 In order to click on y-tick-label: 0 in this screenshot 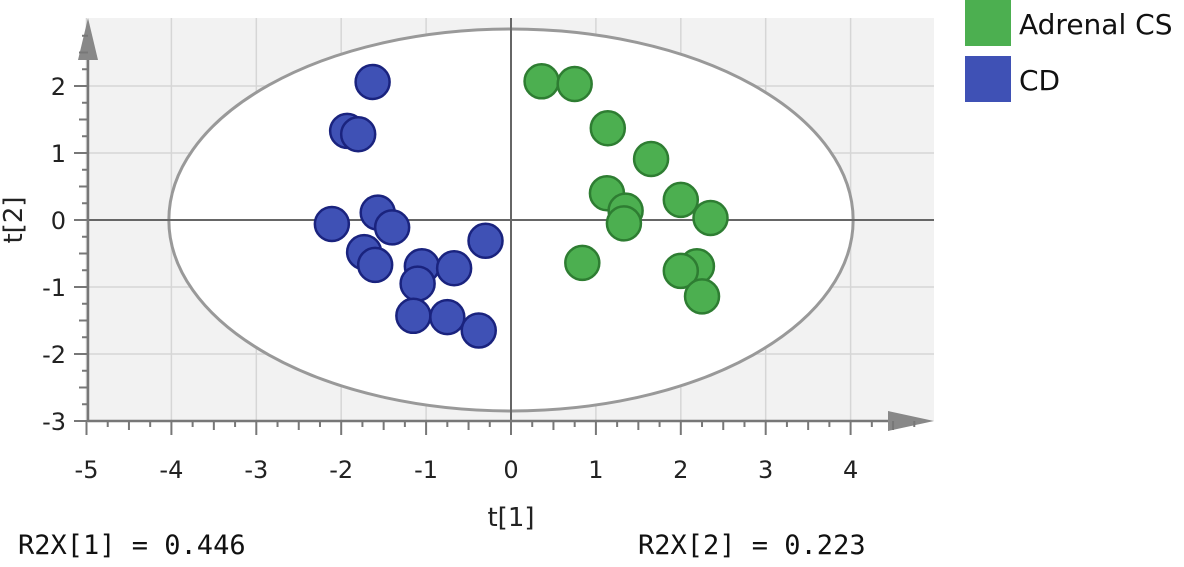, I will do `click(58, 221)`.